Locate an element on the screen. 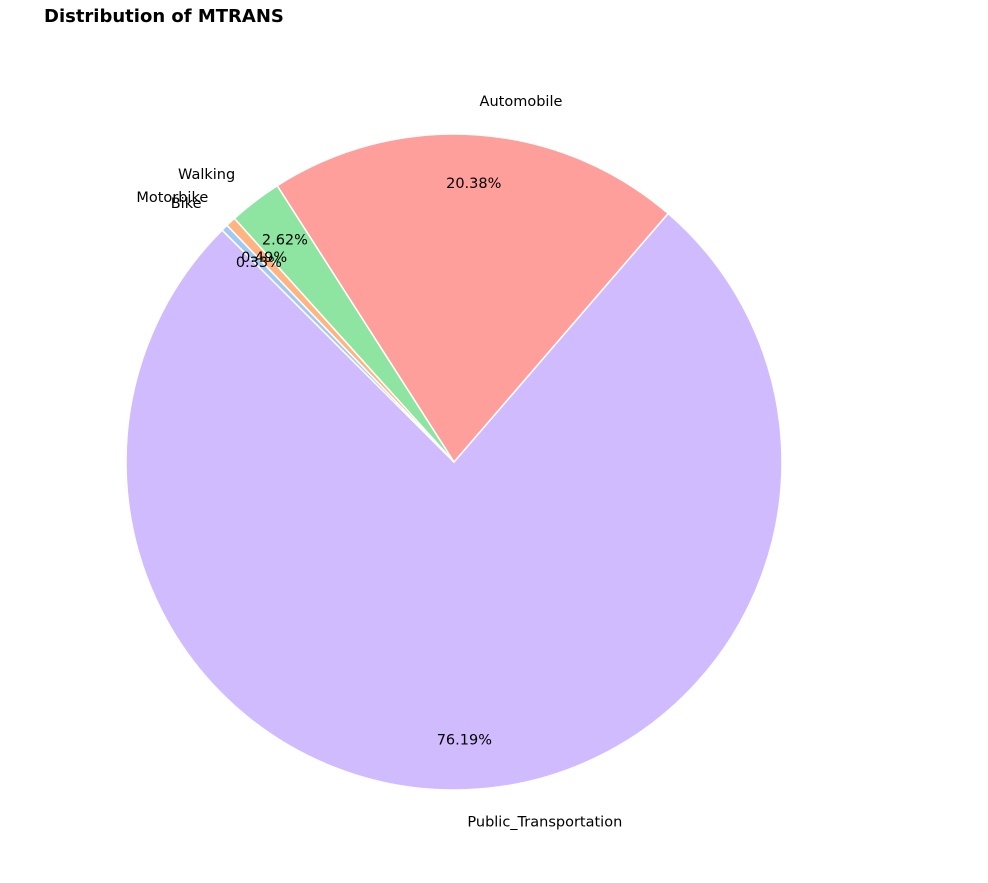 The height and width of the screenshot is (883, 988). pie-slice-bike is located at coordinates (338, 343).